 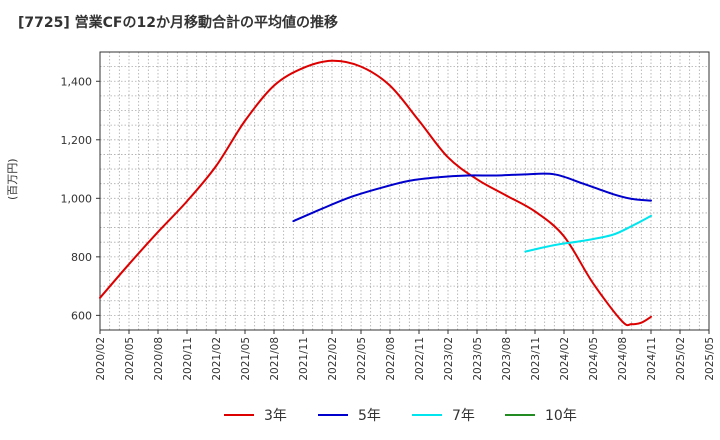 What do you see at coordinates (81, 257) in the screenshot?
I see `y-tick-label: 800` at bounding box center [81, 257].